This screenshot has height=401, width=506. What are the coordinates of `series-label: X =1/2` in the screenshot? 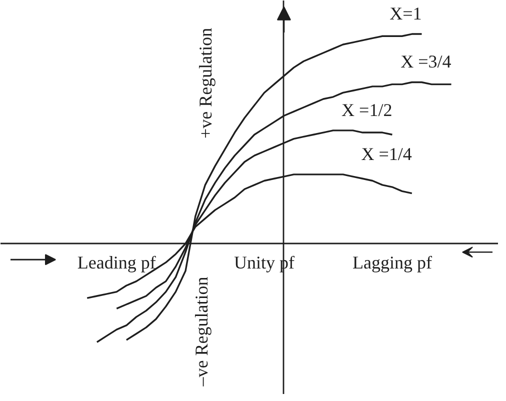 It's located at (367, 110).